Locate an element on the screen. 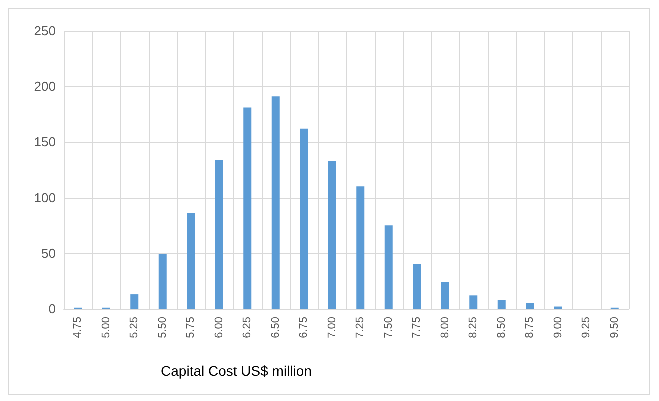 The height and width of the screenshot is (401, 659). x-tick-label: 7.50 is located at coordinates (388, 327).